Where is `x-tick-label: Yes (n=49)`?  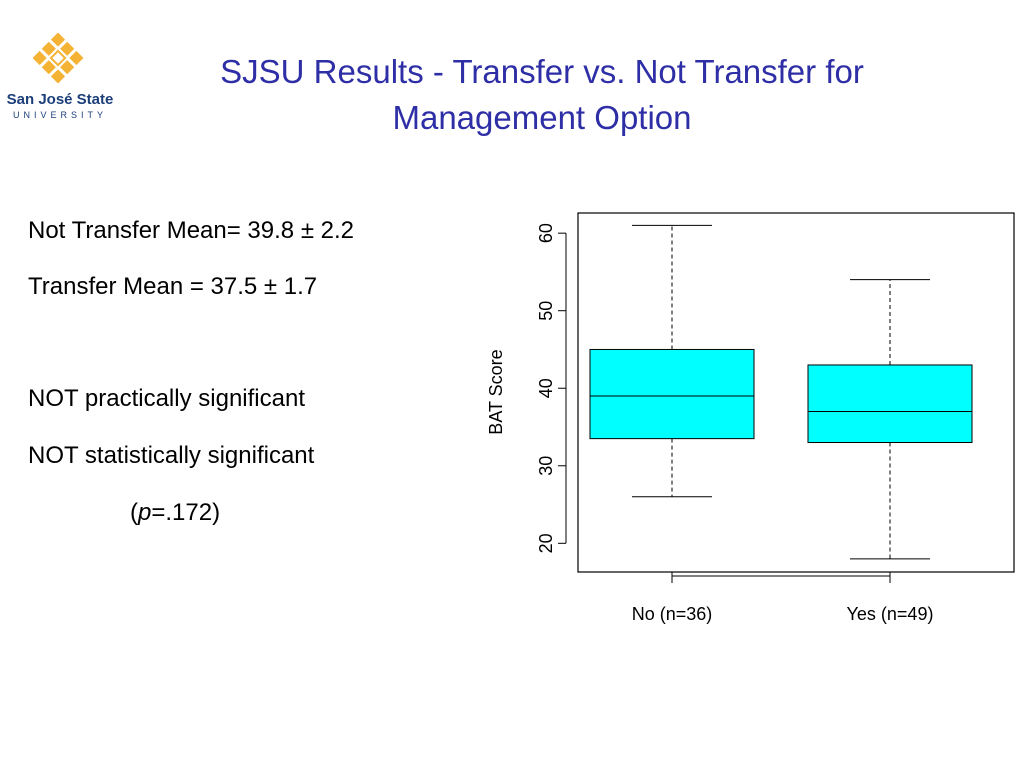
x-tick-label: Yes (n=49) is located at coordinates (890, 614).